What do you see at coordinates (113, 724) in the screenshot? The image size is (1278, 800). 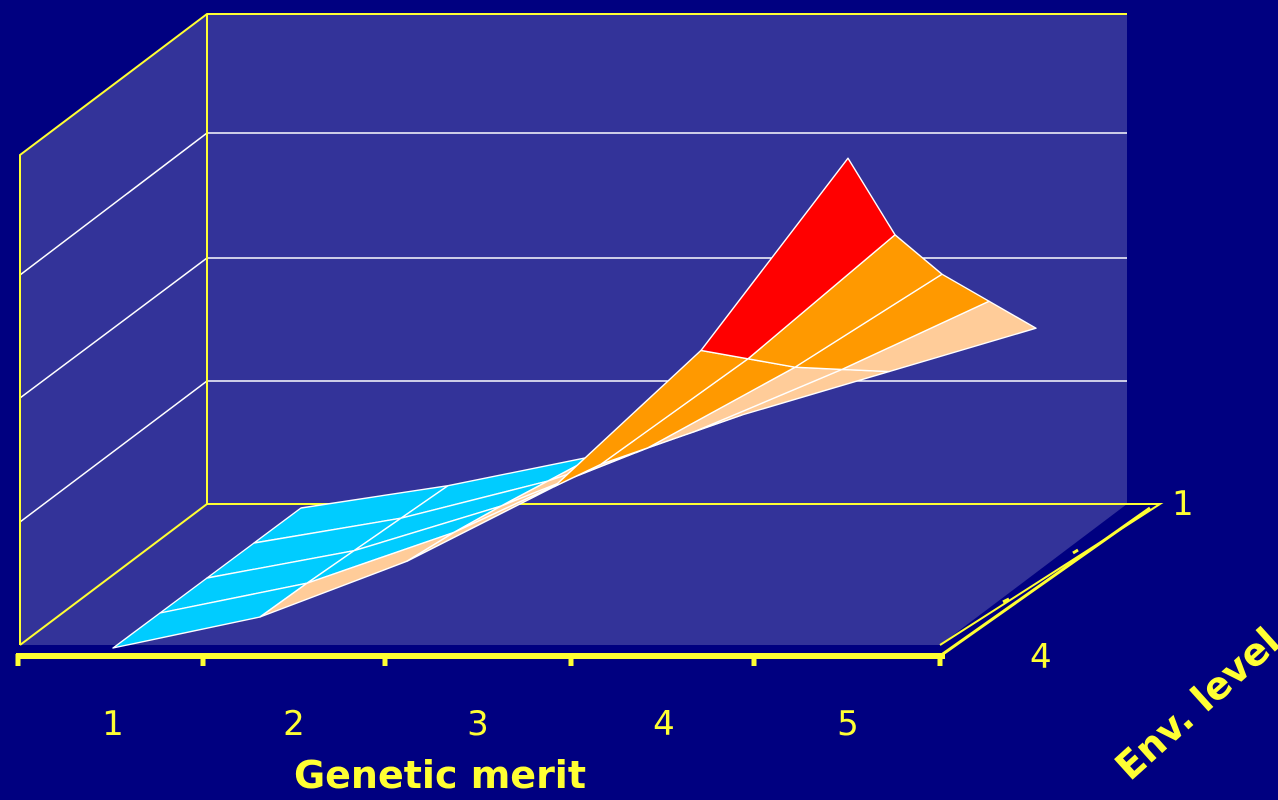 I see `x-tick-label: 1` at bounding box center [113, 724].